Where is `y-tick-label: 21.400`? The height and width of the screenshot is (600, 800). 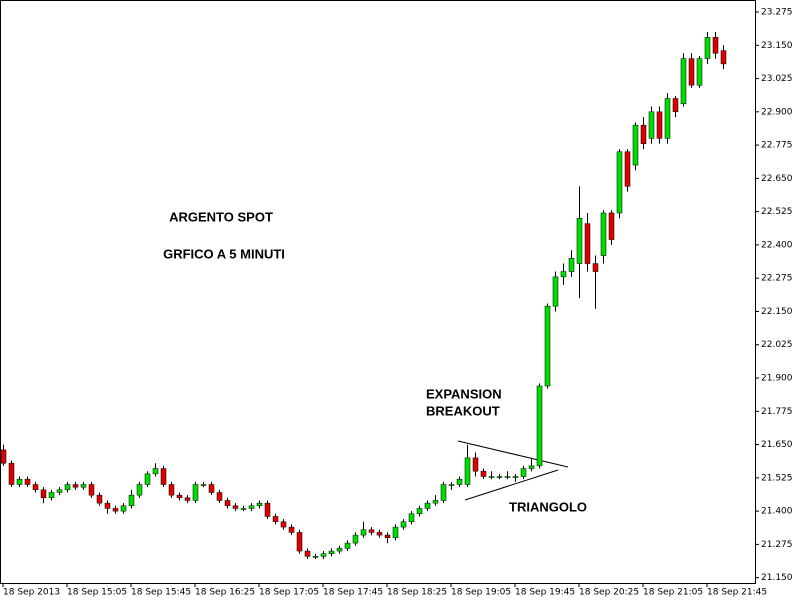
y-tick-label: 21.400 is located at coordinates (777, 512).